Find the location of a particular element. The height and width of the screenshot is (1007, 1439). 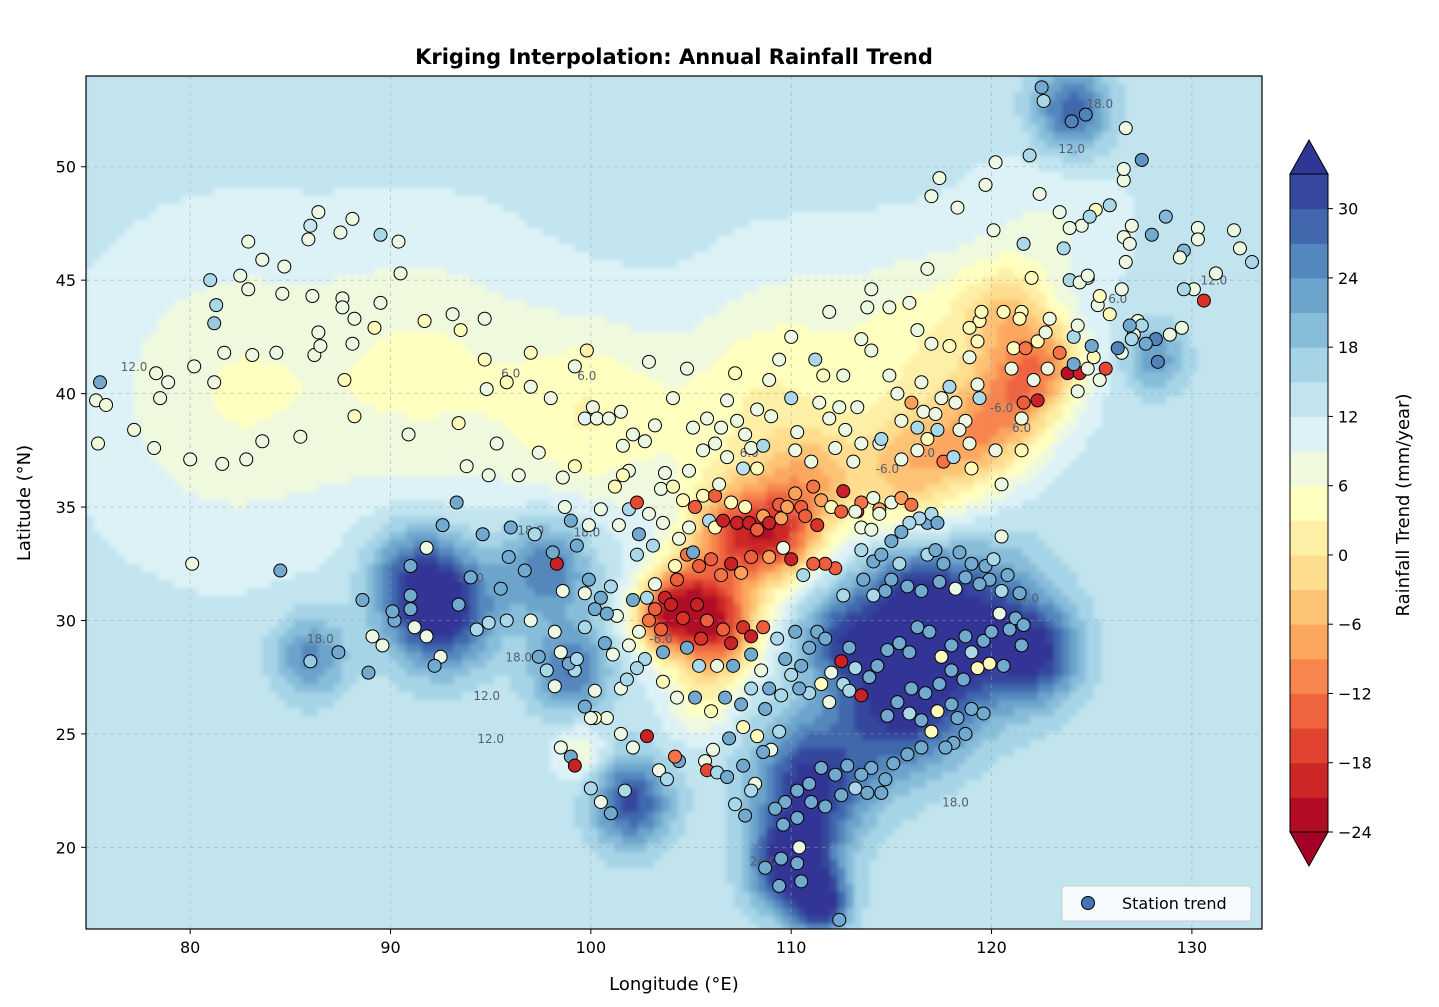

x-tick-label: 130 is located at coordinates (1192, 947).